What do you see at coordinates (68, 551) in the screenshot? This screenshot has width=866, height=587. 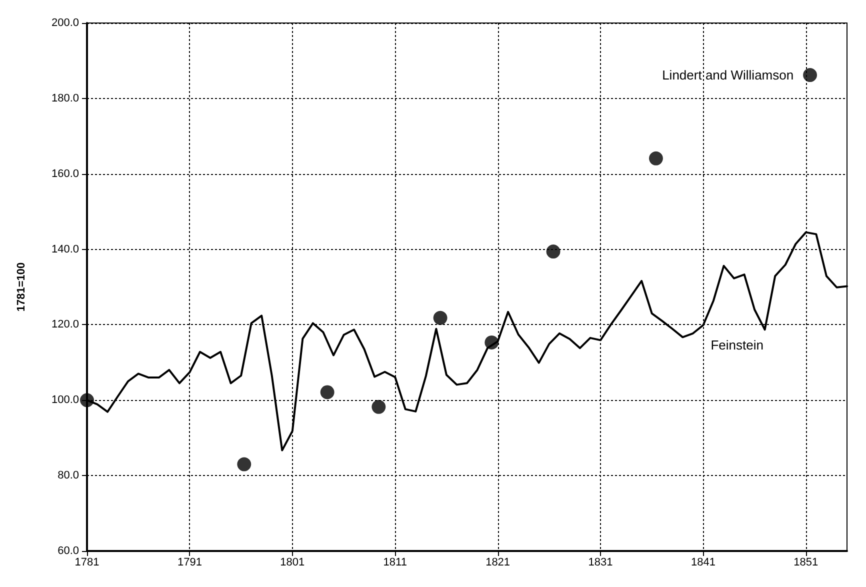 I see `y-tick-label: 60.0` at bounding box center [68, 551].